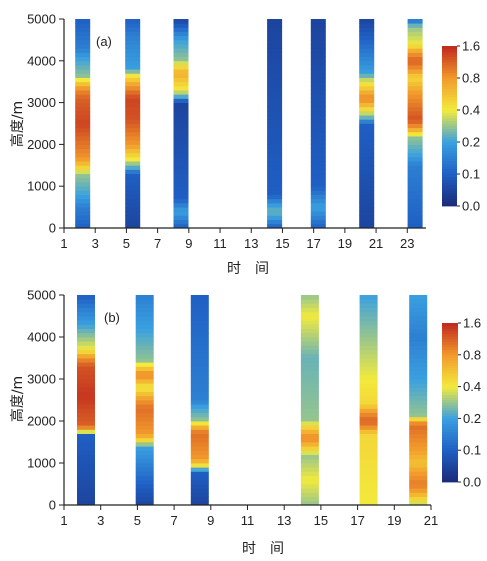 The width and height of the screenshot is (487, 561). What do you see at coordinates (104, 41) in the screenshot?
I see `panel-a-label: (a)` at bounding box center [104, 41].